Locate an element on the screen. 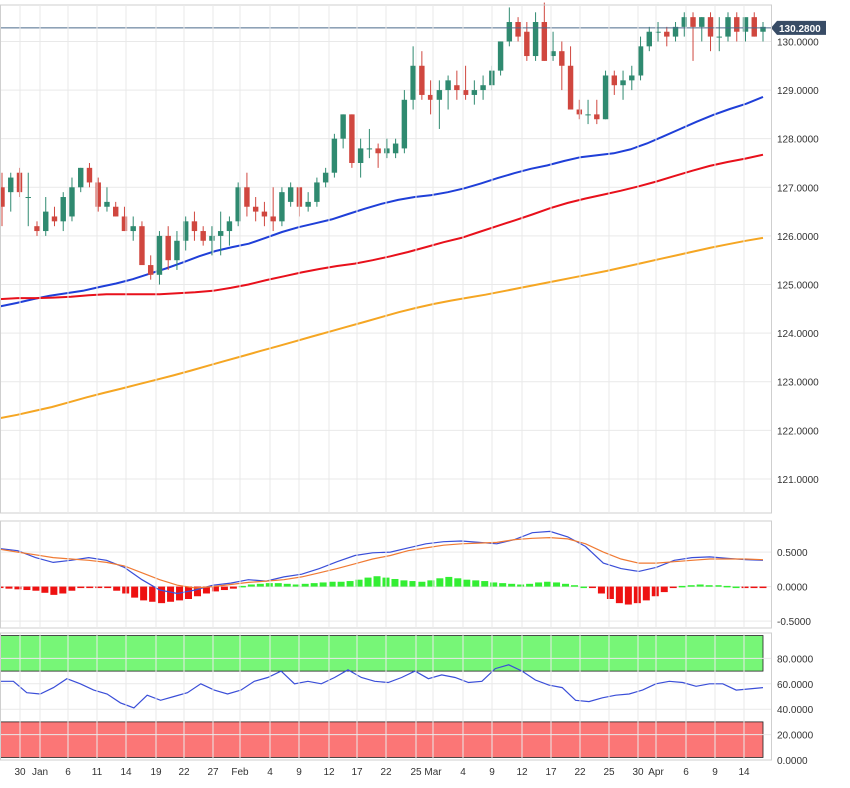 The width and height of the screenshot is (850, 788). x-tick-label: 19 is located at coordinates (156, 772).